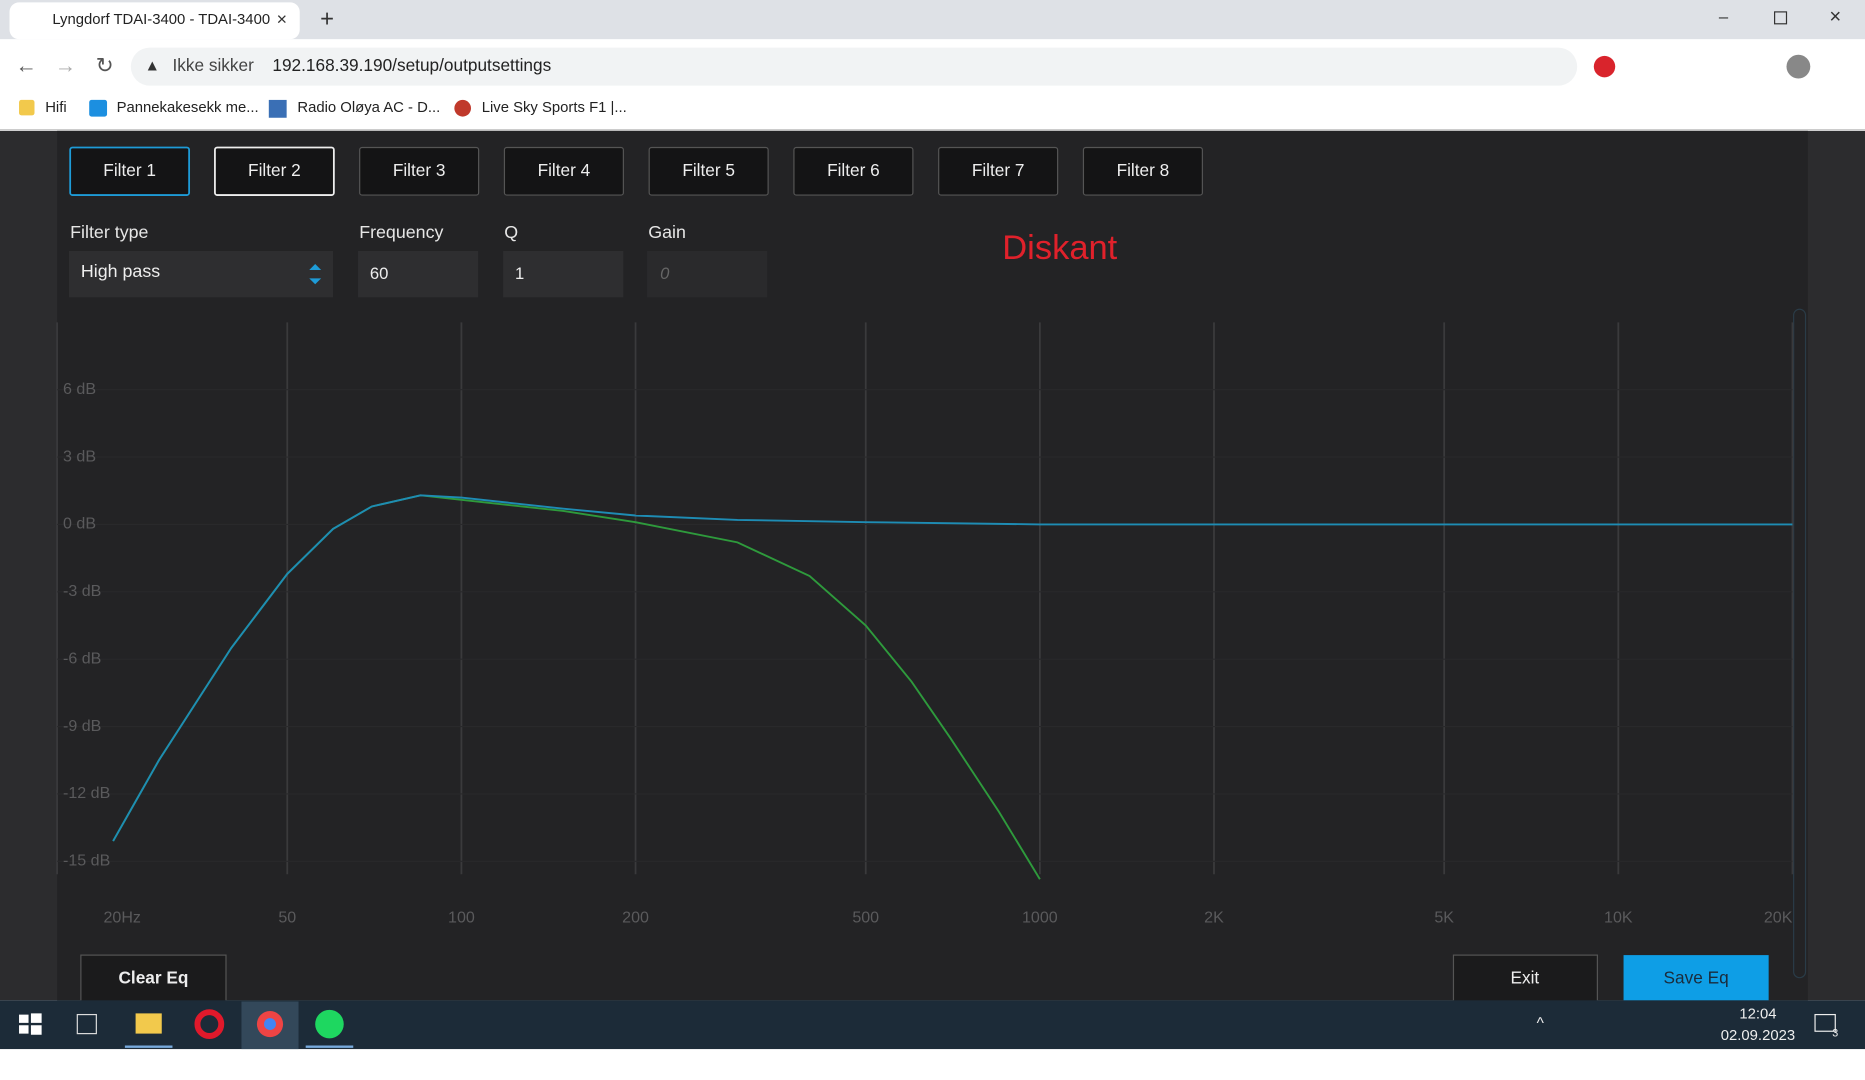 Image resolution: width=1865 pixels, height=1080 pixels. I want to click on x-tick-label: 5K, so click(1444, 917).